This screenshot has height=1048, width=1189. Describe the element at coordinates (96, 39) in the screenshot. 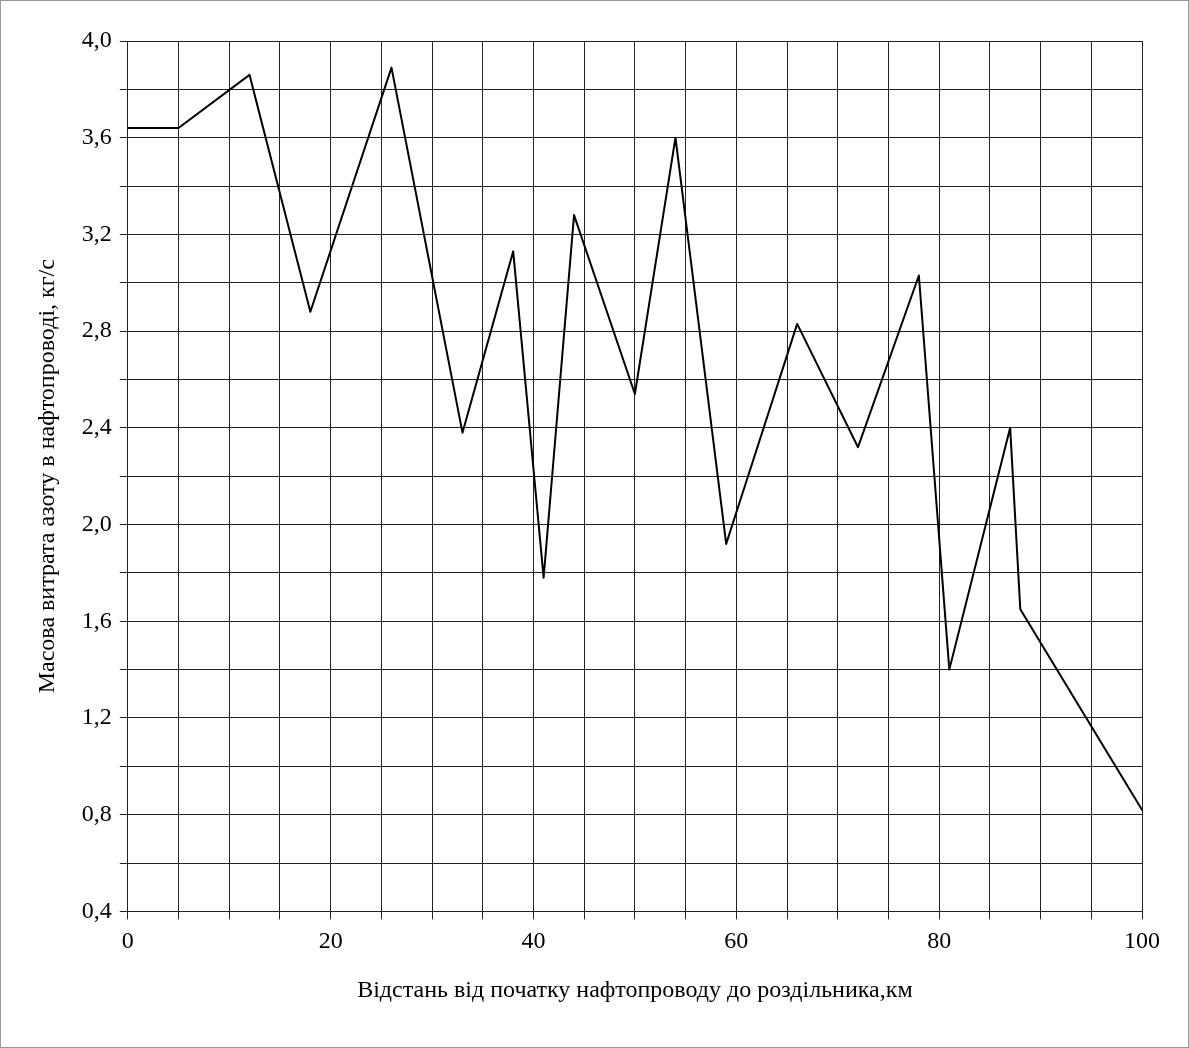

I see `y-tick-label: 4,0` at that location.